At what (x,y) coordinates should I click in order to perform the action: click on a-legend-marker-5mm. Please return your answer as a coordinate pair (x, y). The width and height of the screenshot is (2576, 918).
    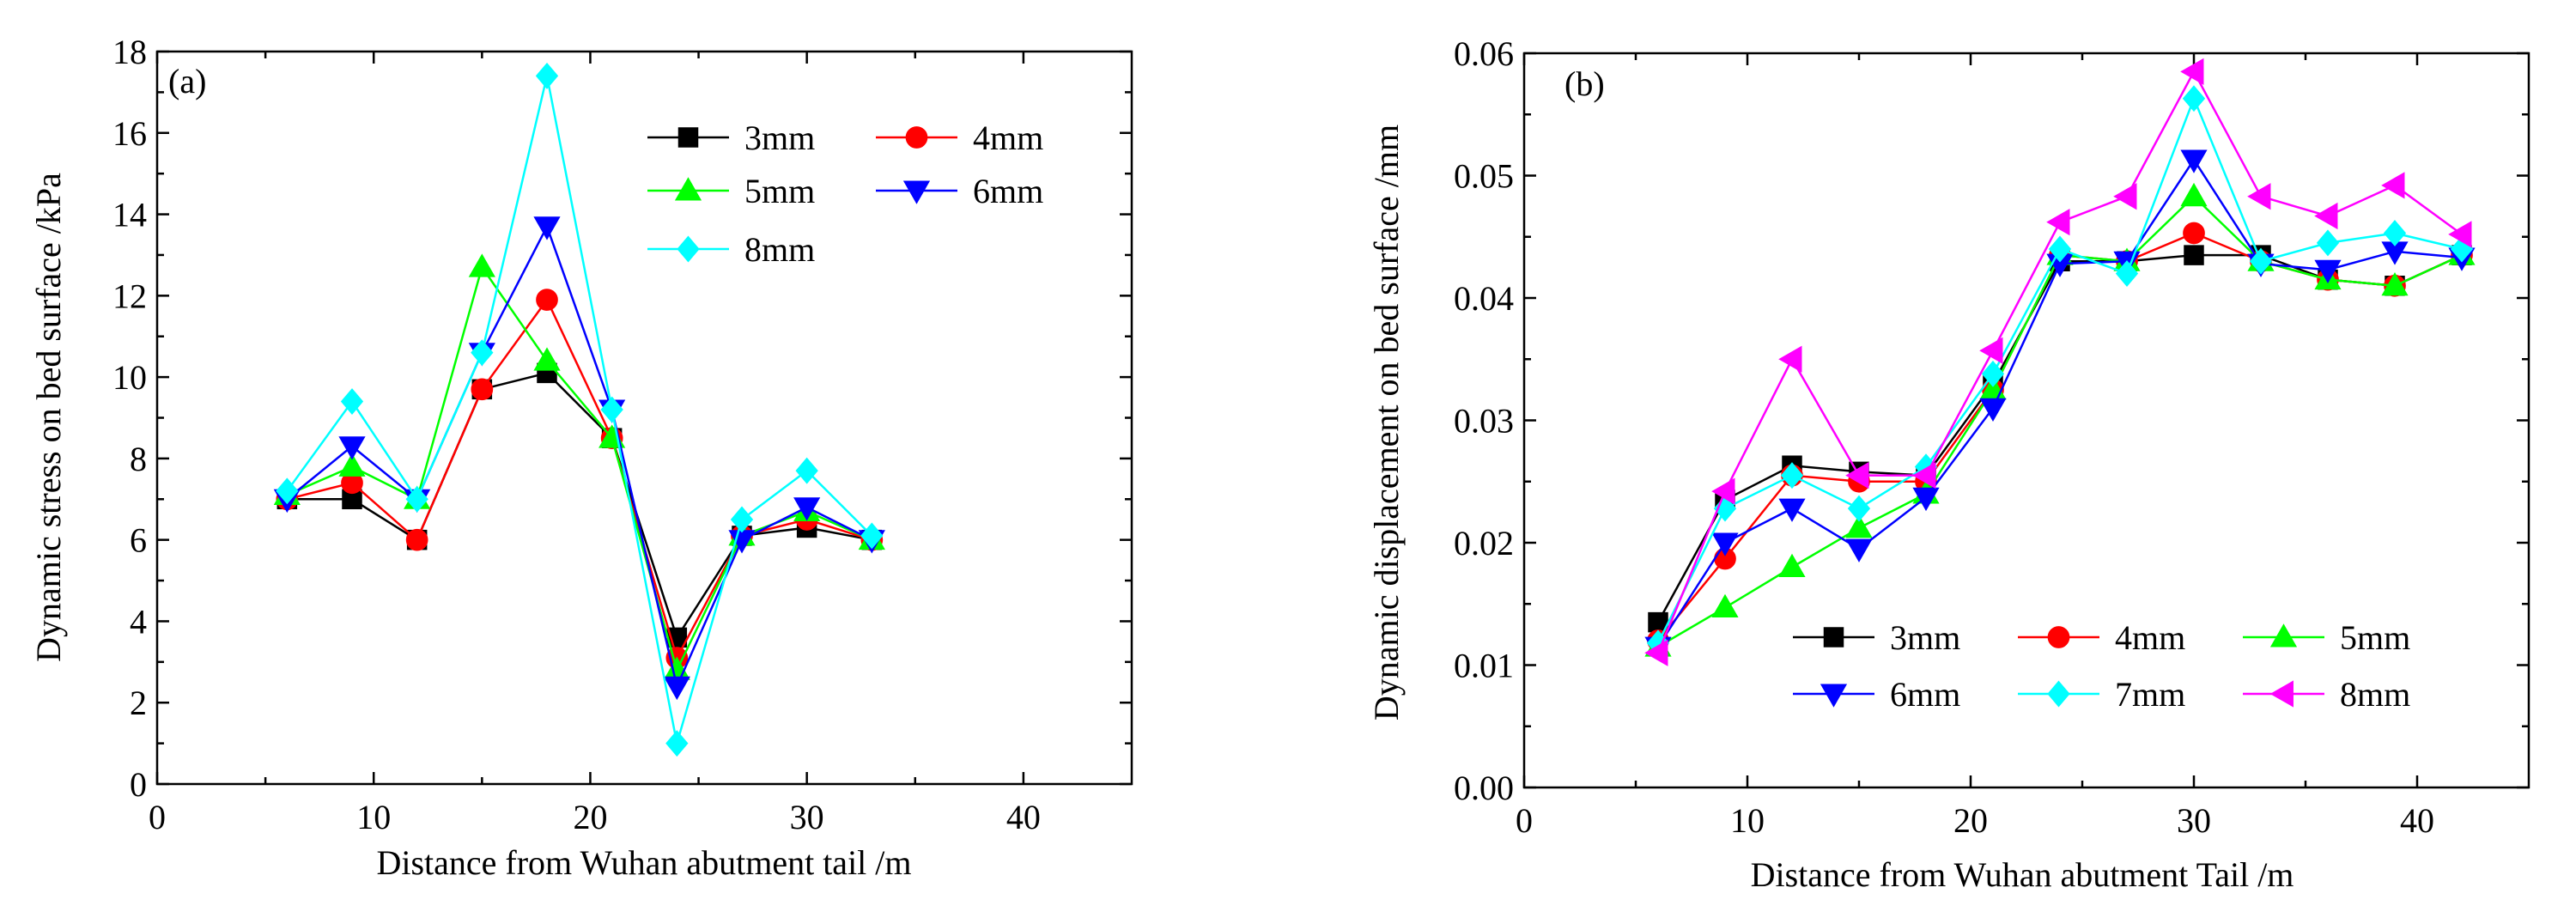
    Looking at the image, I should click on (688, 189).